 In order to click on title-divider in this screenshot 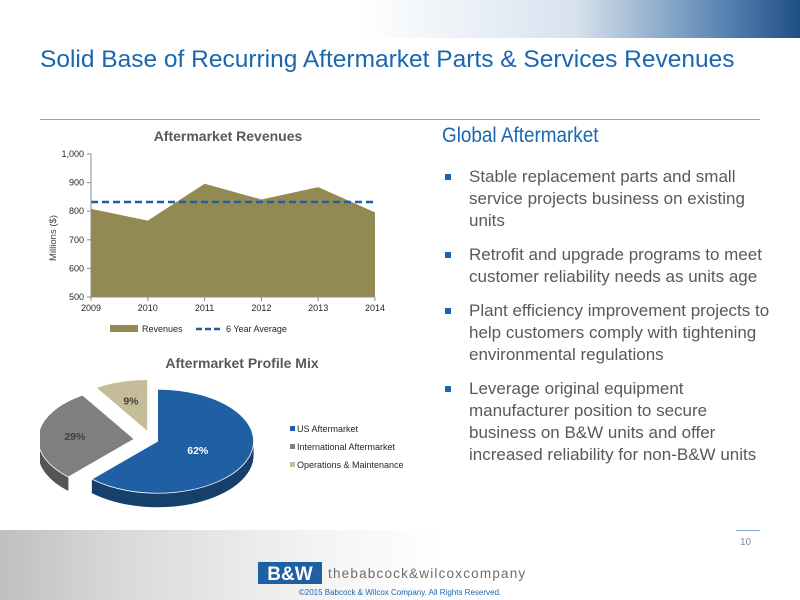, I will do `click(400, 119)`.